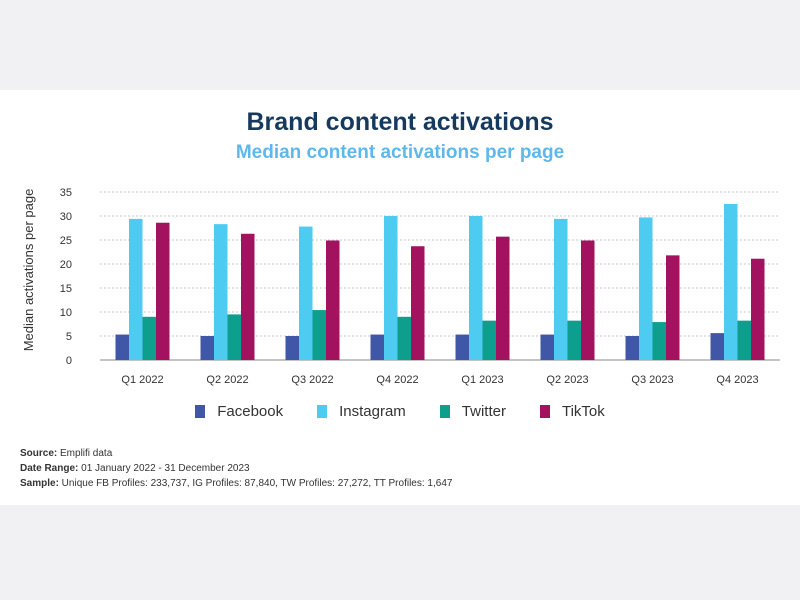  What do you see at coordinates (66, 289) in the screenshot?
I see `y-tick-label: 15` at bounding box center [66, 289].